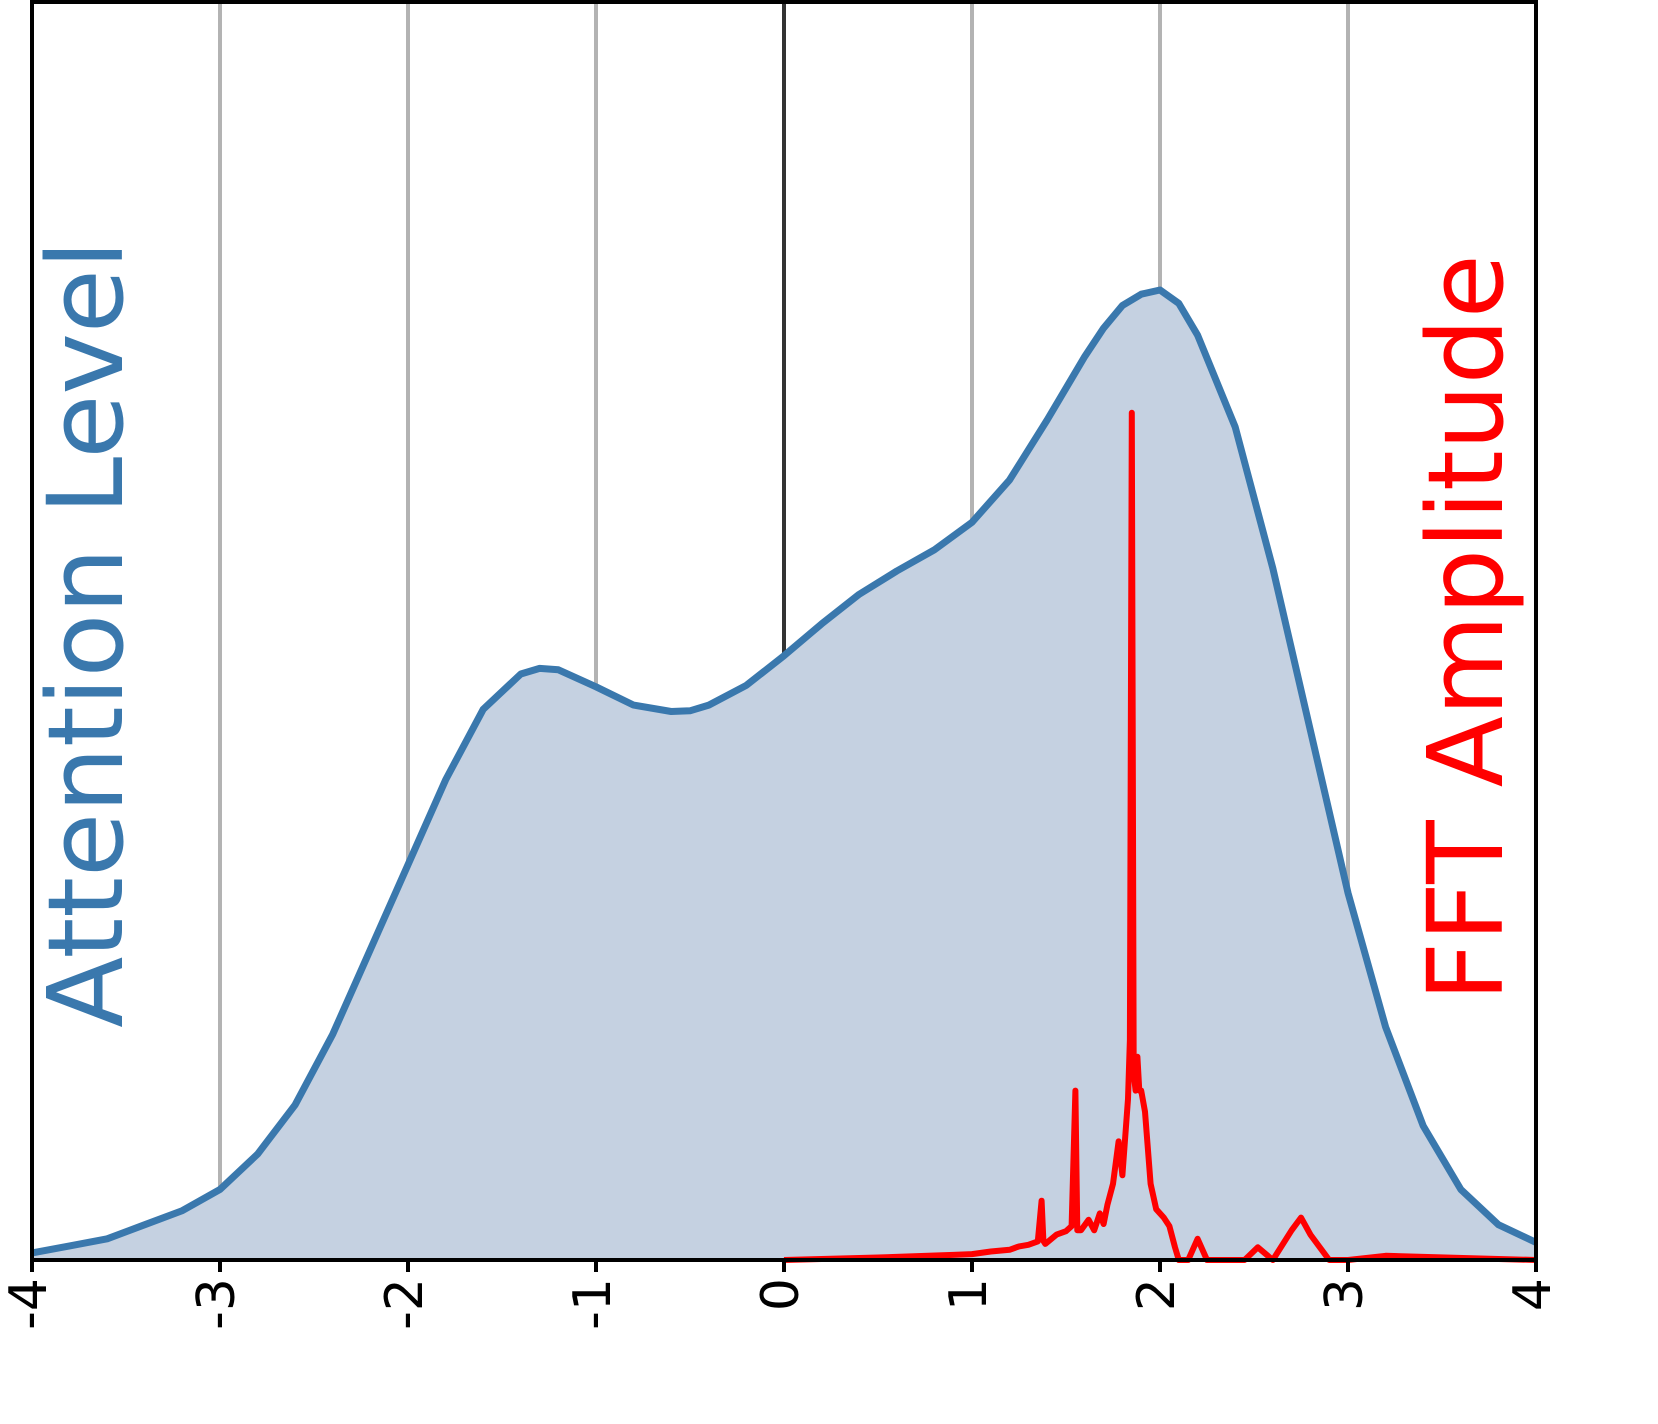 This screenshot has width=1658, height=1424. Describe the element at coordinates (217, 1304) in the screenshot. I see `x-tick-label: -3` at that location.